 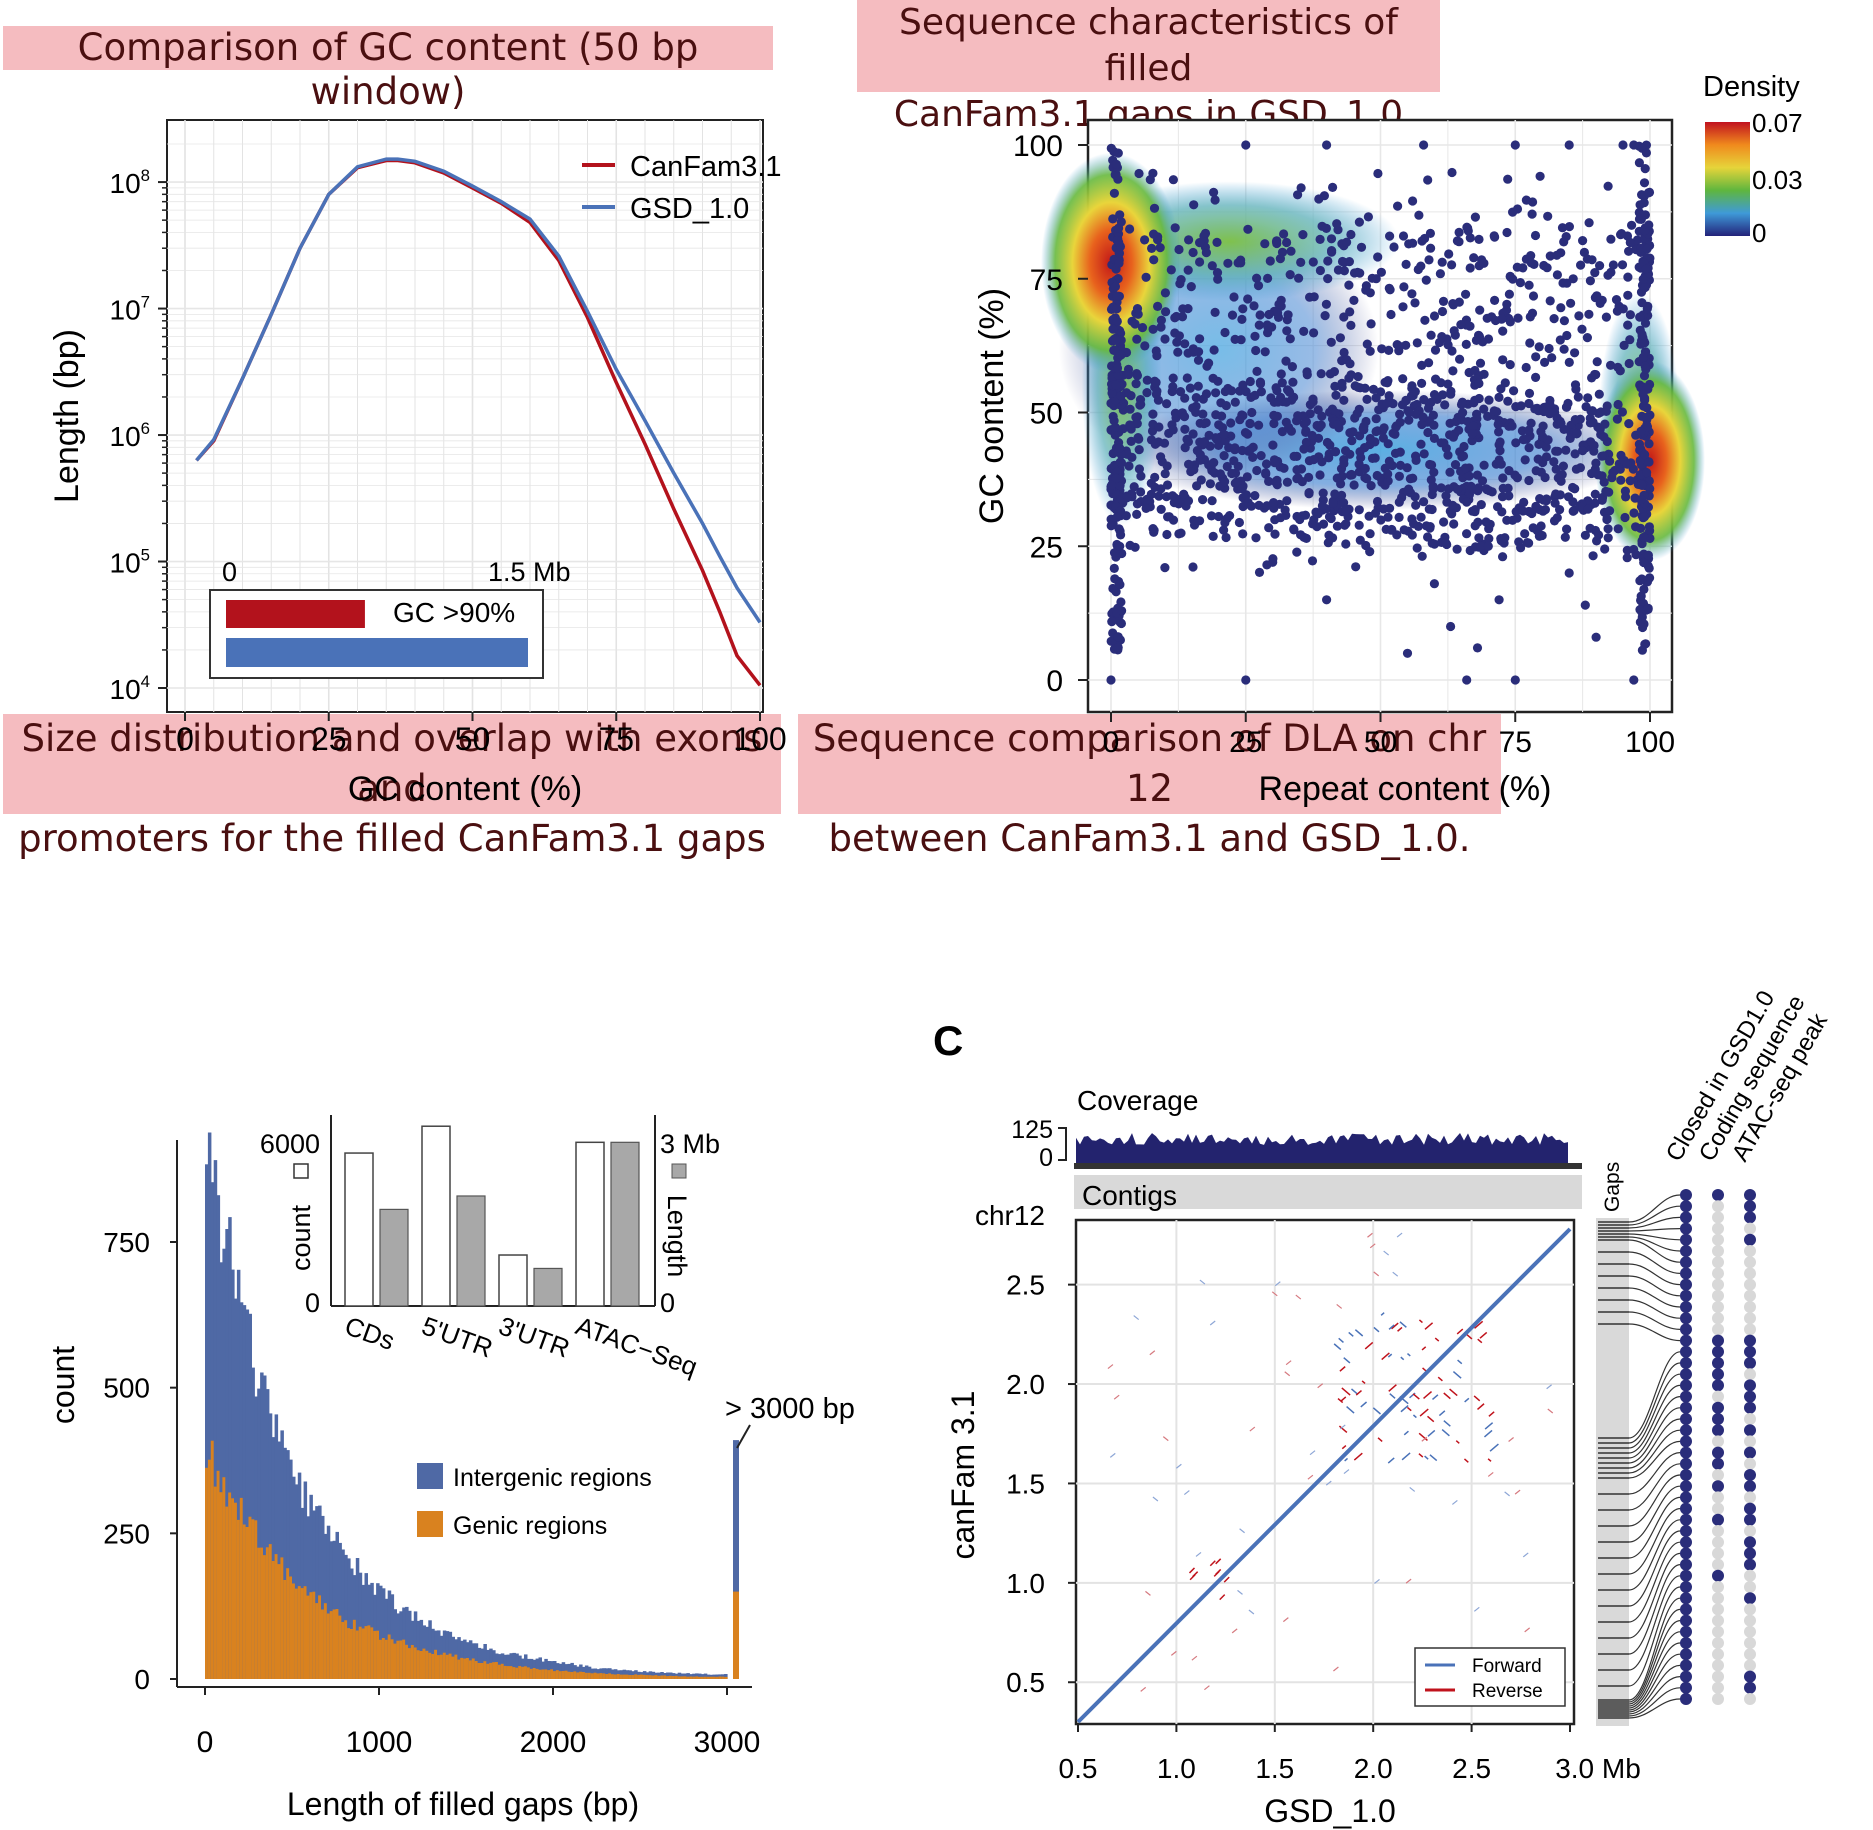 What do you see at coordinates (359, 1229) in the screenshot?
I see `inset-bar-count` at bounding box center [359, 1229].